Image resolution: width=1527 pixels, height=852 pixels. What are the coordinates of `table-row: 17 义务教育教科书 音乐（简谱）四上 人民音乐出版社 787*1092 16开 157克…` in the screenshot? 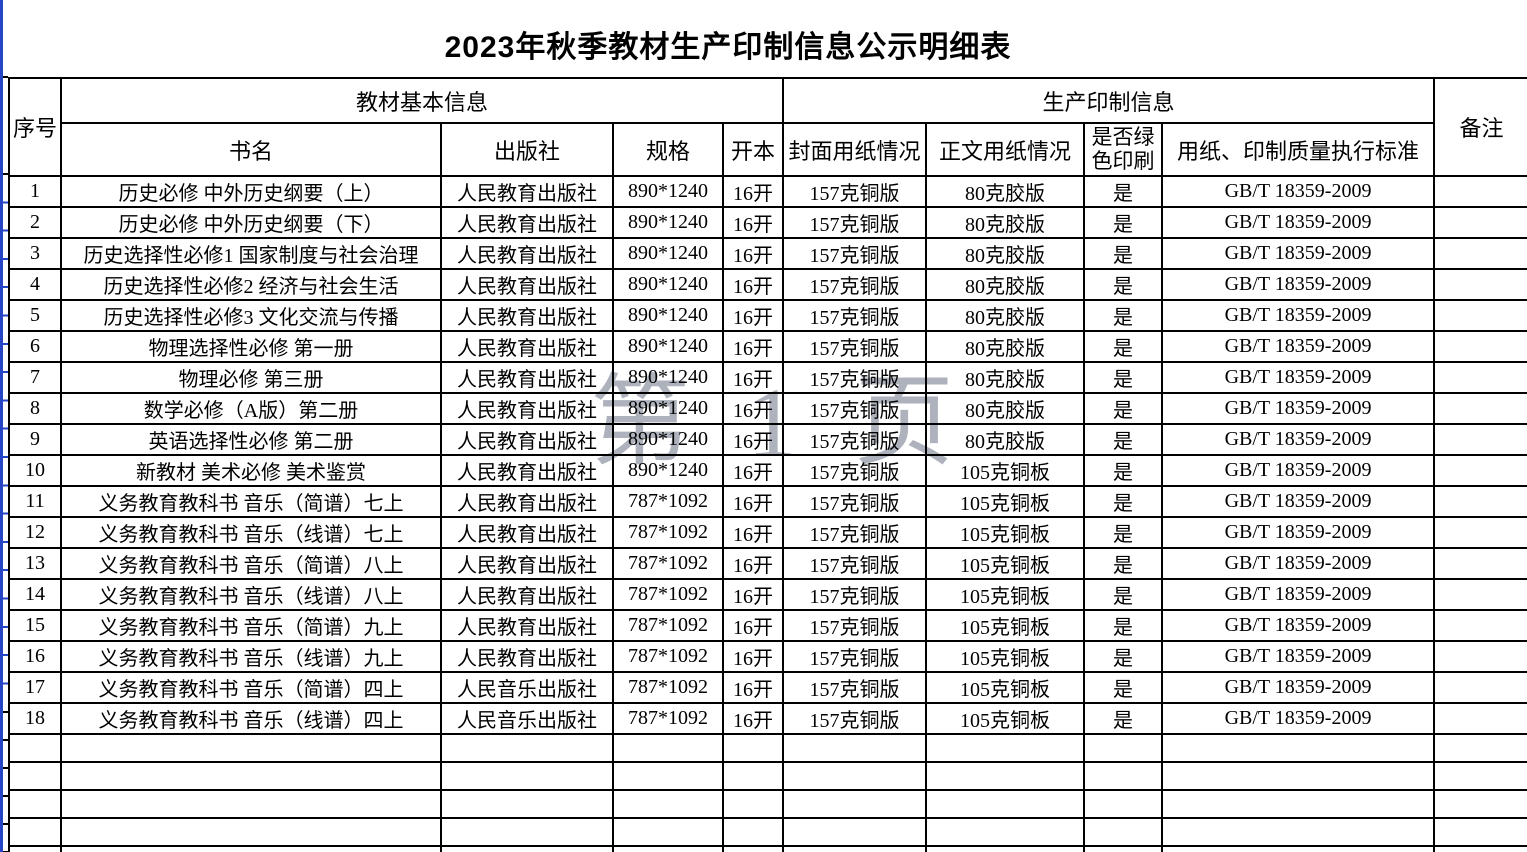 It's located at (767, 687).